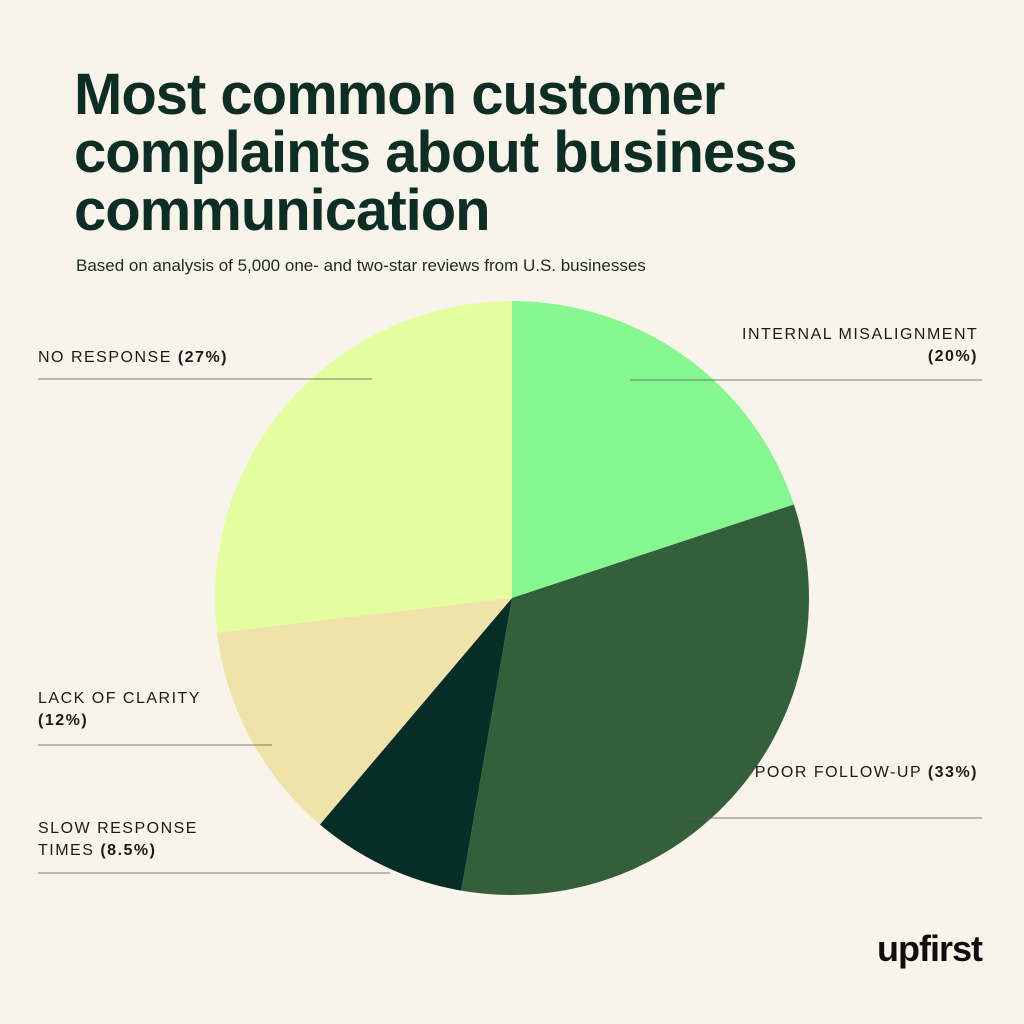 Image resolution: width=1024 pixels, height=1024 pixels. Describe the element at coordinates (860, 334) in the screenshot. I see `category-label: INTERNAL MISALIGNMENT` at that location.